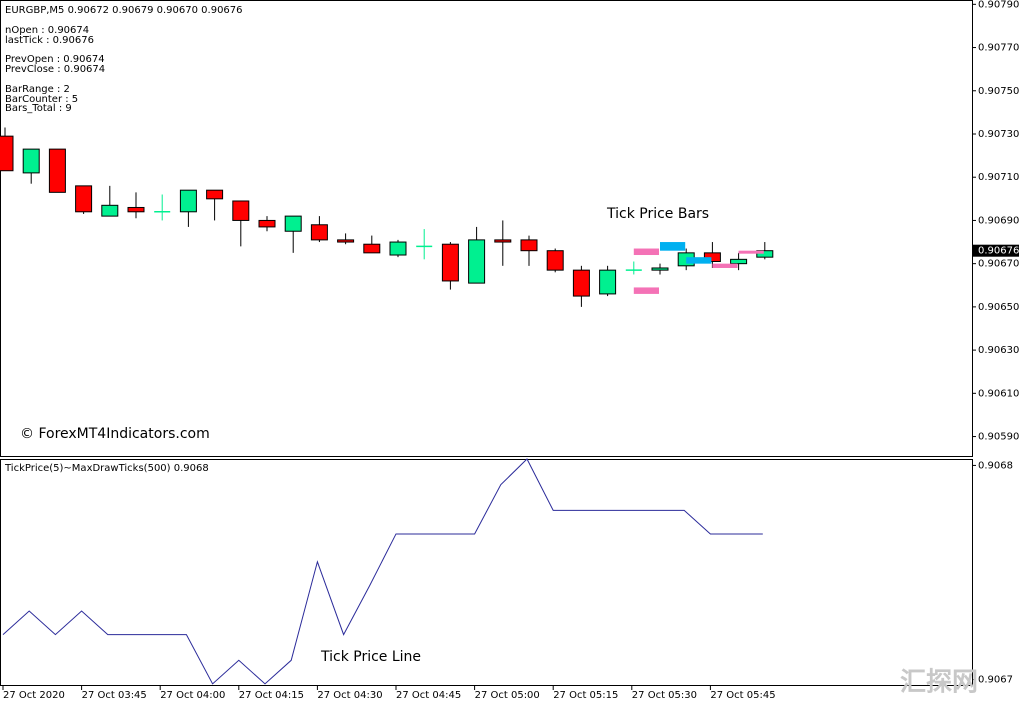 Image resolution: width=1024 pixels, height=705 pixels. Describe the element at coordinates (998, 437) in the screenshot. I see `y-tick-label: 0.90590` at that location.